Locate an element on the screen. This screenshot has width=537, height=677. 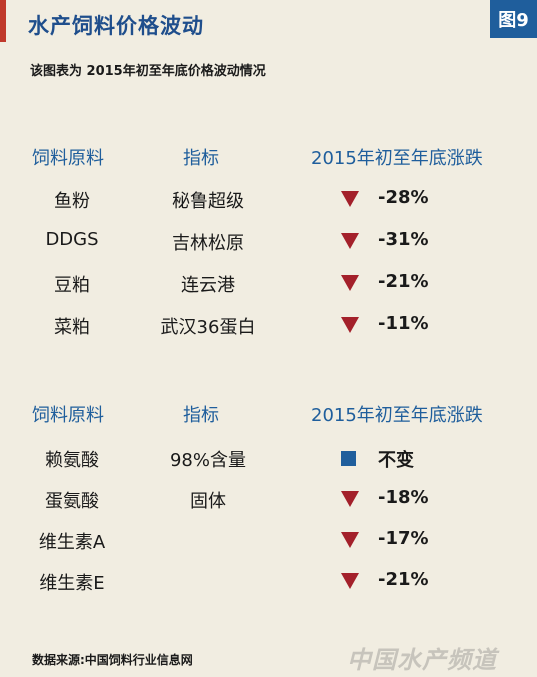
table-row: 鱼粉 秘鲁超级 -28% is located at coordinates (268, 201).